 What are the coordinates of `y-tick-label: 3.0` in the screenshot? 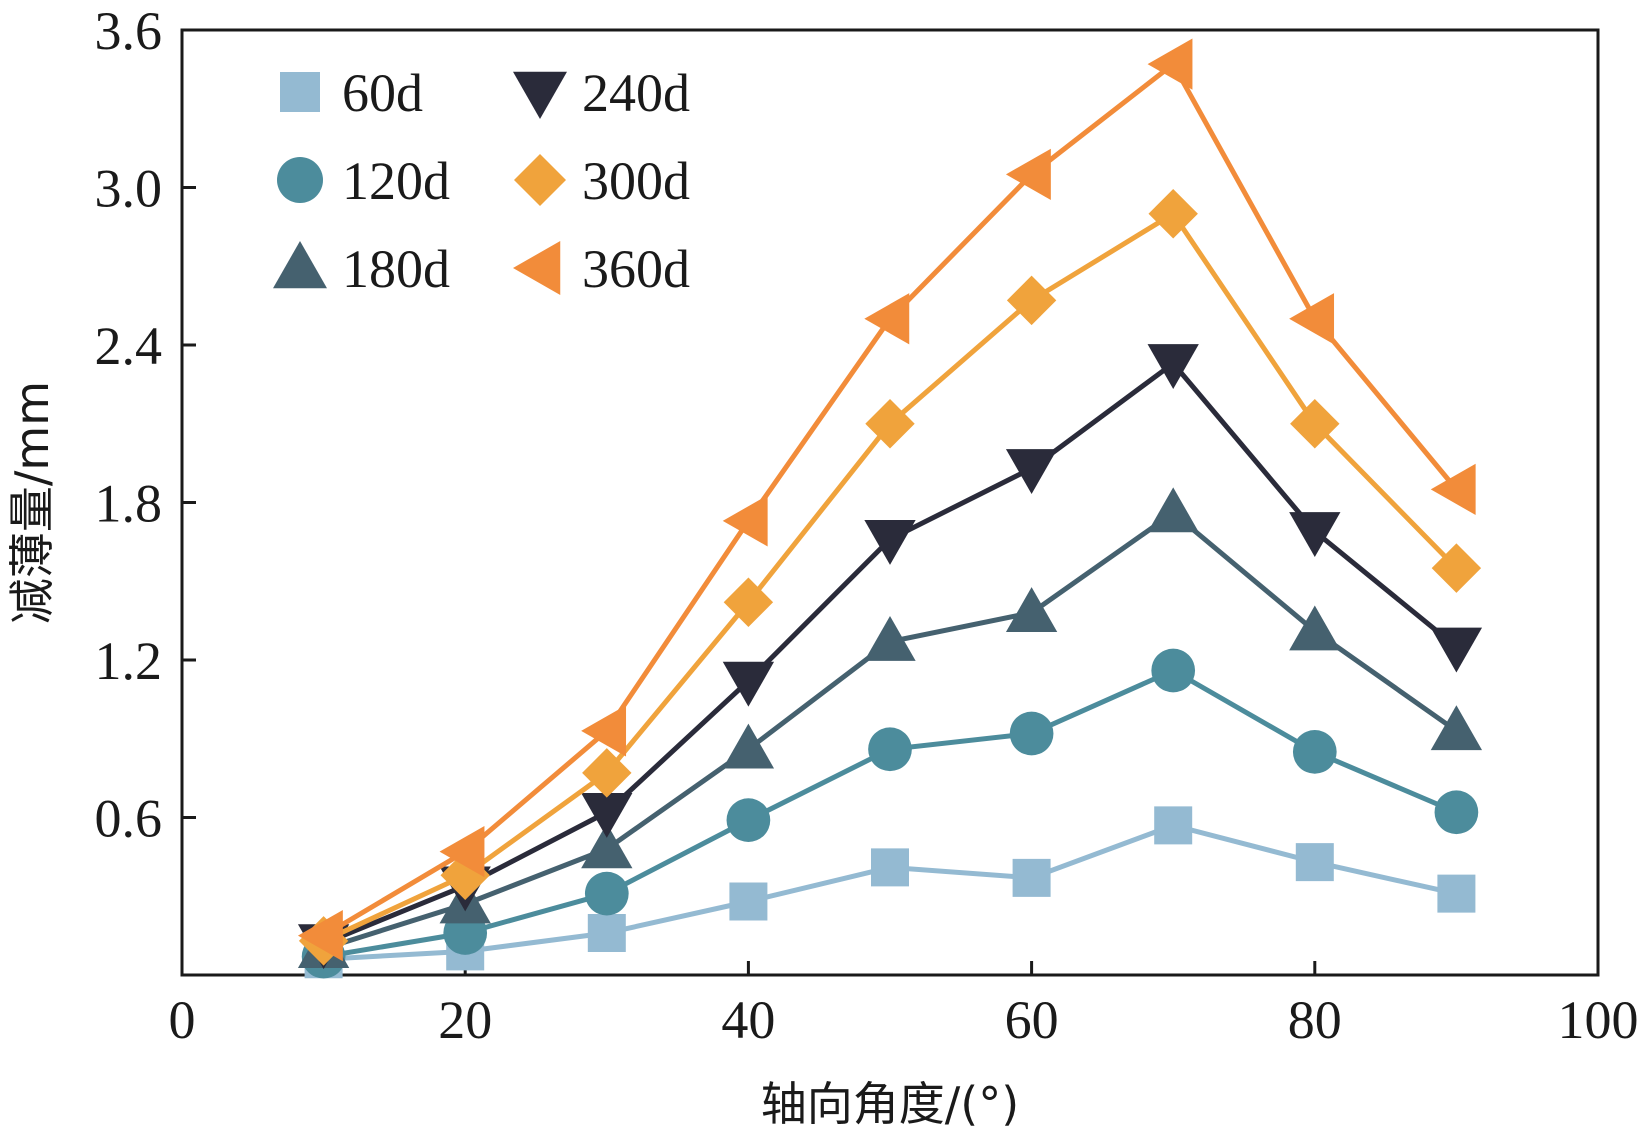 It's located at (129, 189).